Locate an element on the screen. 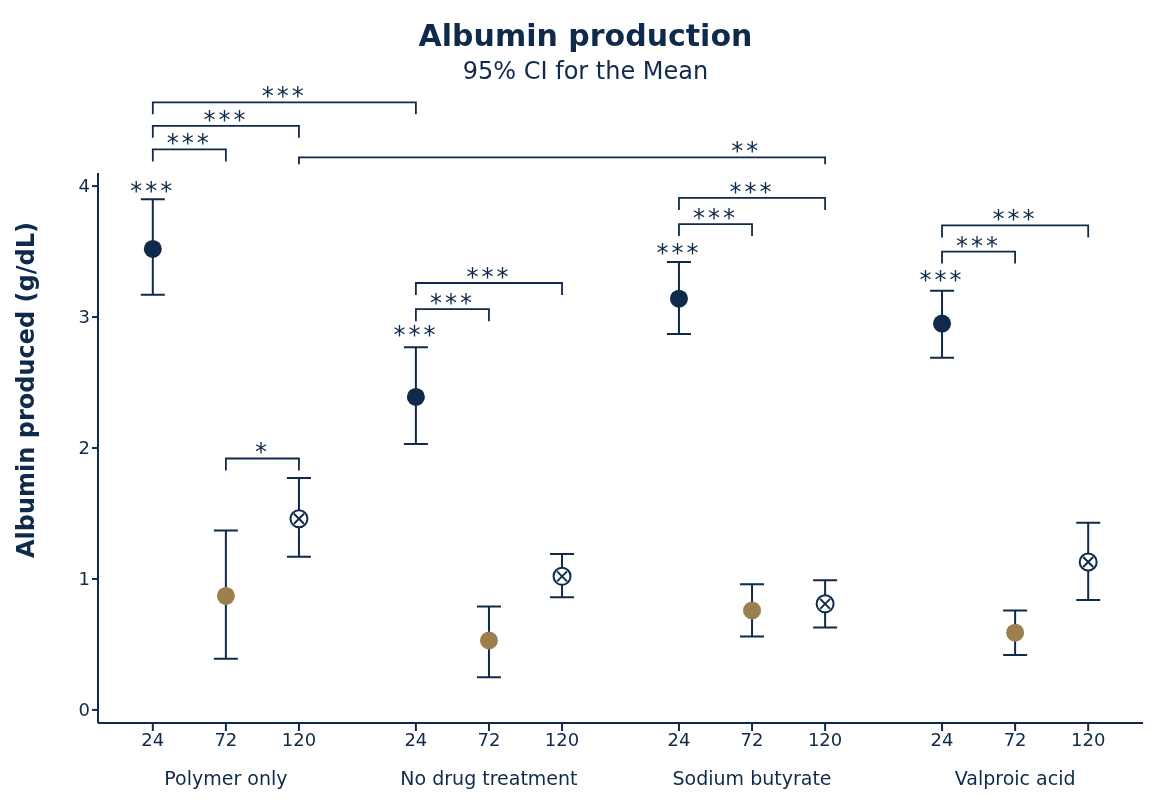 The image size is (1171, 801). y-axis-title: Albumin produced (g/dL) is located at coordinates (25, 390).